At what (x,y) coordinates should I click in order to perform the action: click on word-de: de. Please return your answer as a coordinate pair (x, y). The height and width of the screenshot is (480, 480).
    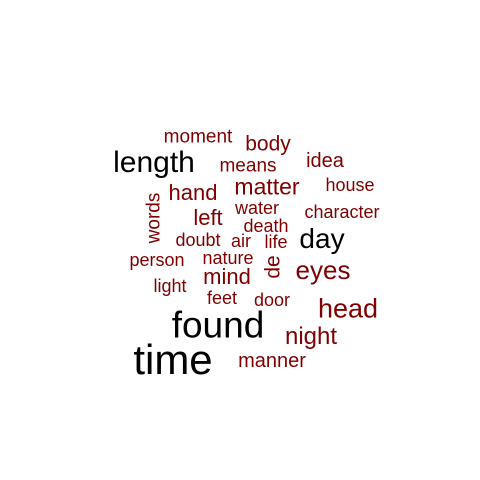
    Looking at the image, I should click on (273, 267).